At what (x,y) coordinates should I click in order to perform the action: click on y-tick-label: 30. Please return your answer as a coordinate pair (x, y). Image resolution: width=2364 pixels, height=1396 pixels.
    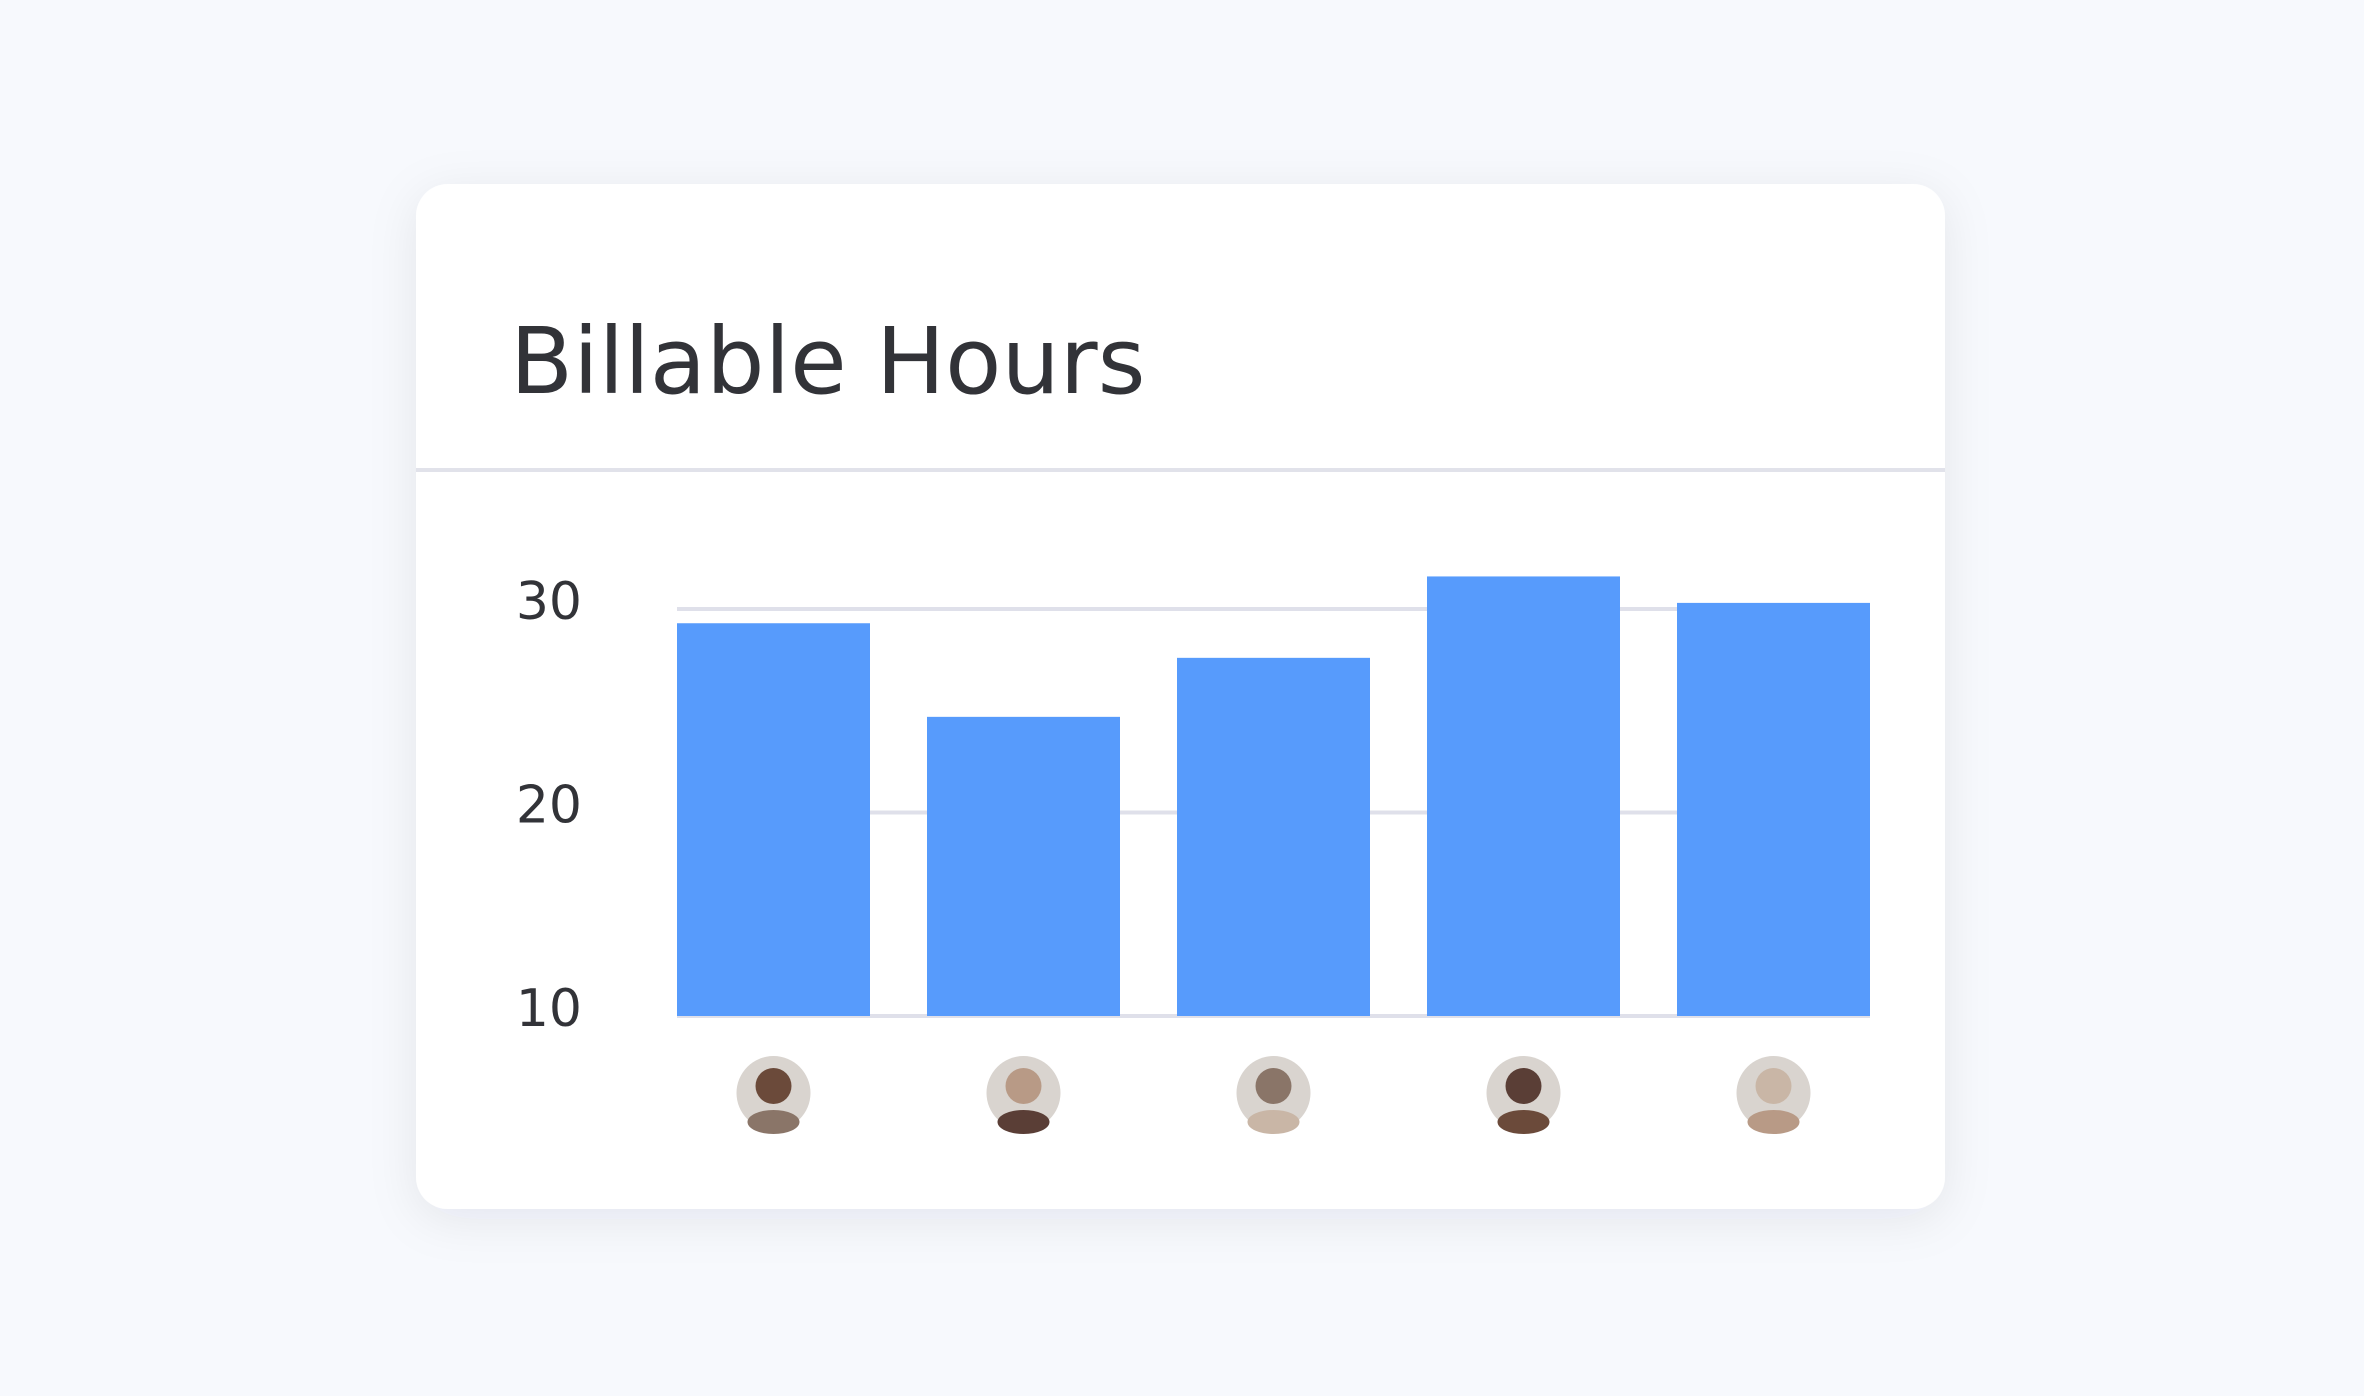
    Looking at the image, I should click on (549, 602).